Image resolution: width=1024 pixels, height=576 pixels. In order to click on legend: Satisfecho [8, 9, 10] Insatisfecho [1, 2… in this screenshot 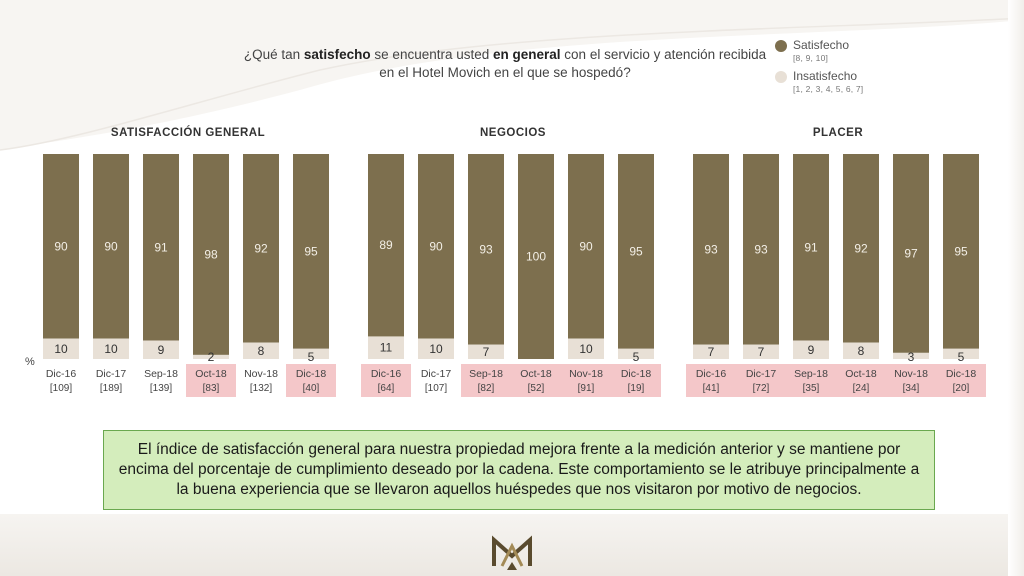, I will do `click(875, 69)`.